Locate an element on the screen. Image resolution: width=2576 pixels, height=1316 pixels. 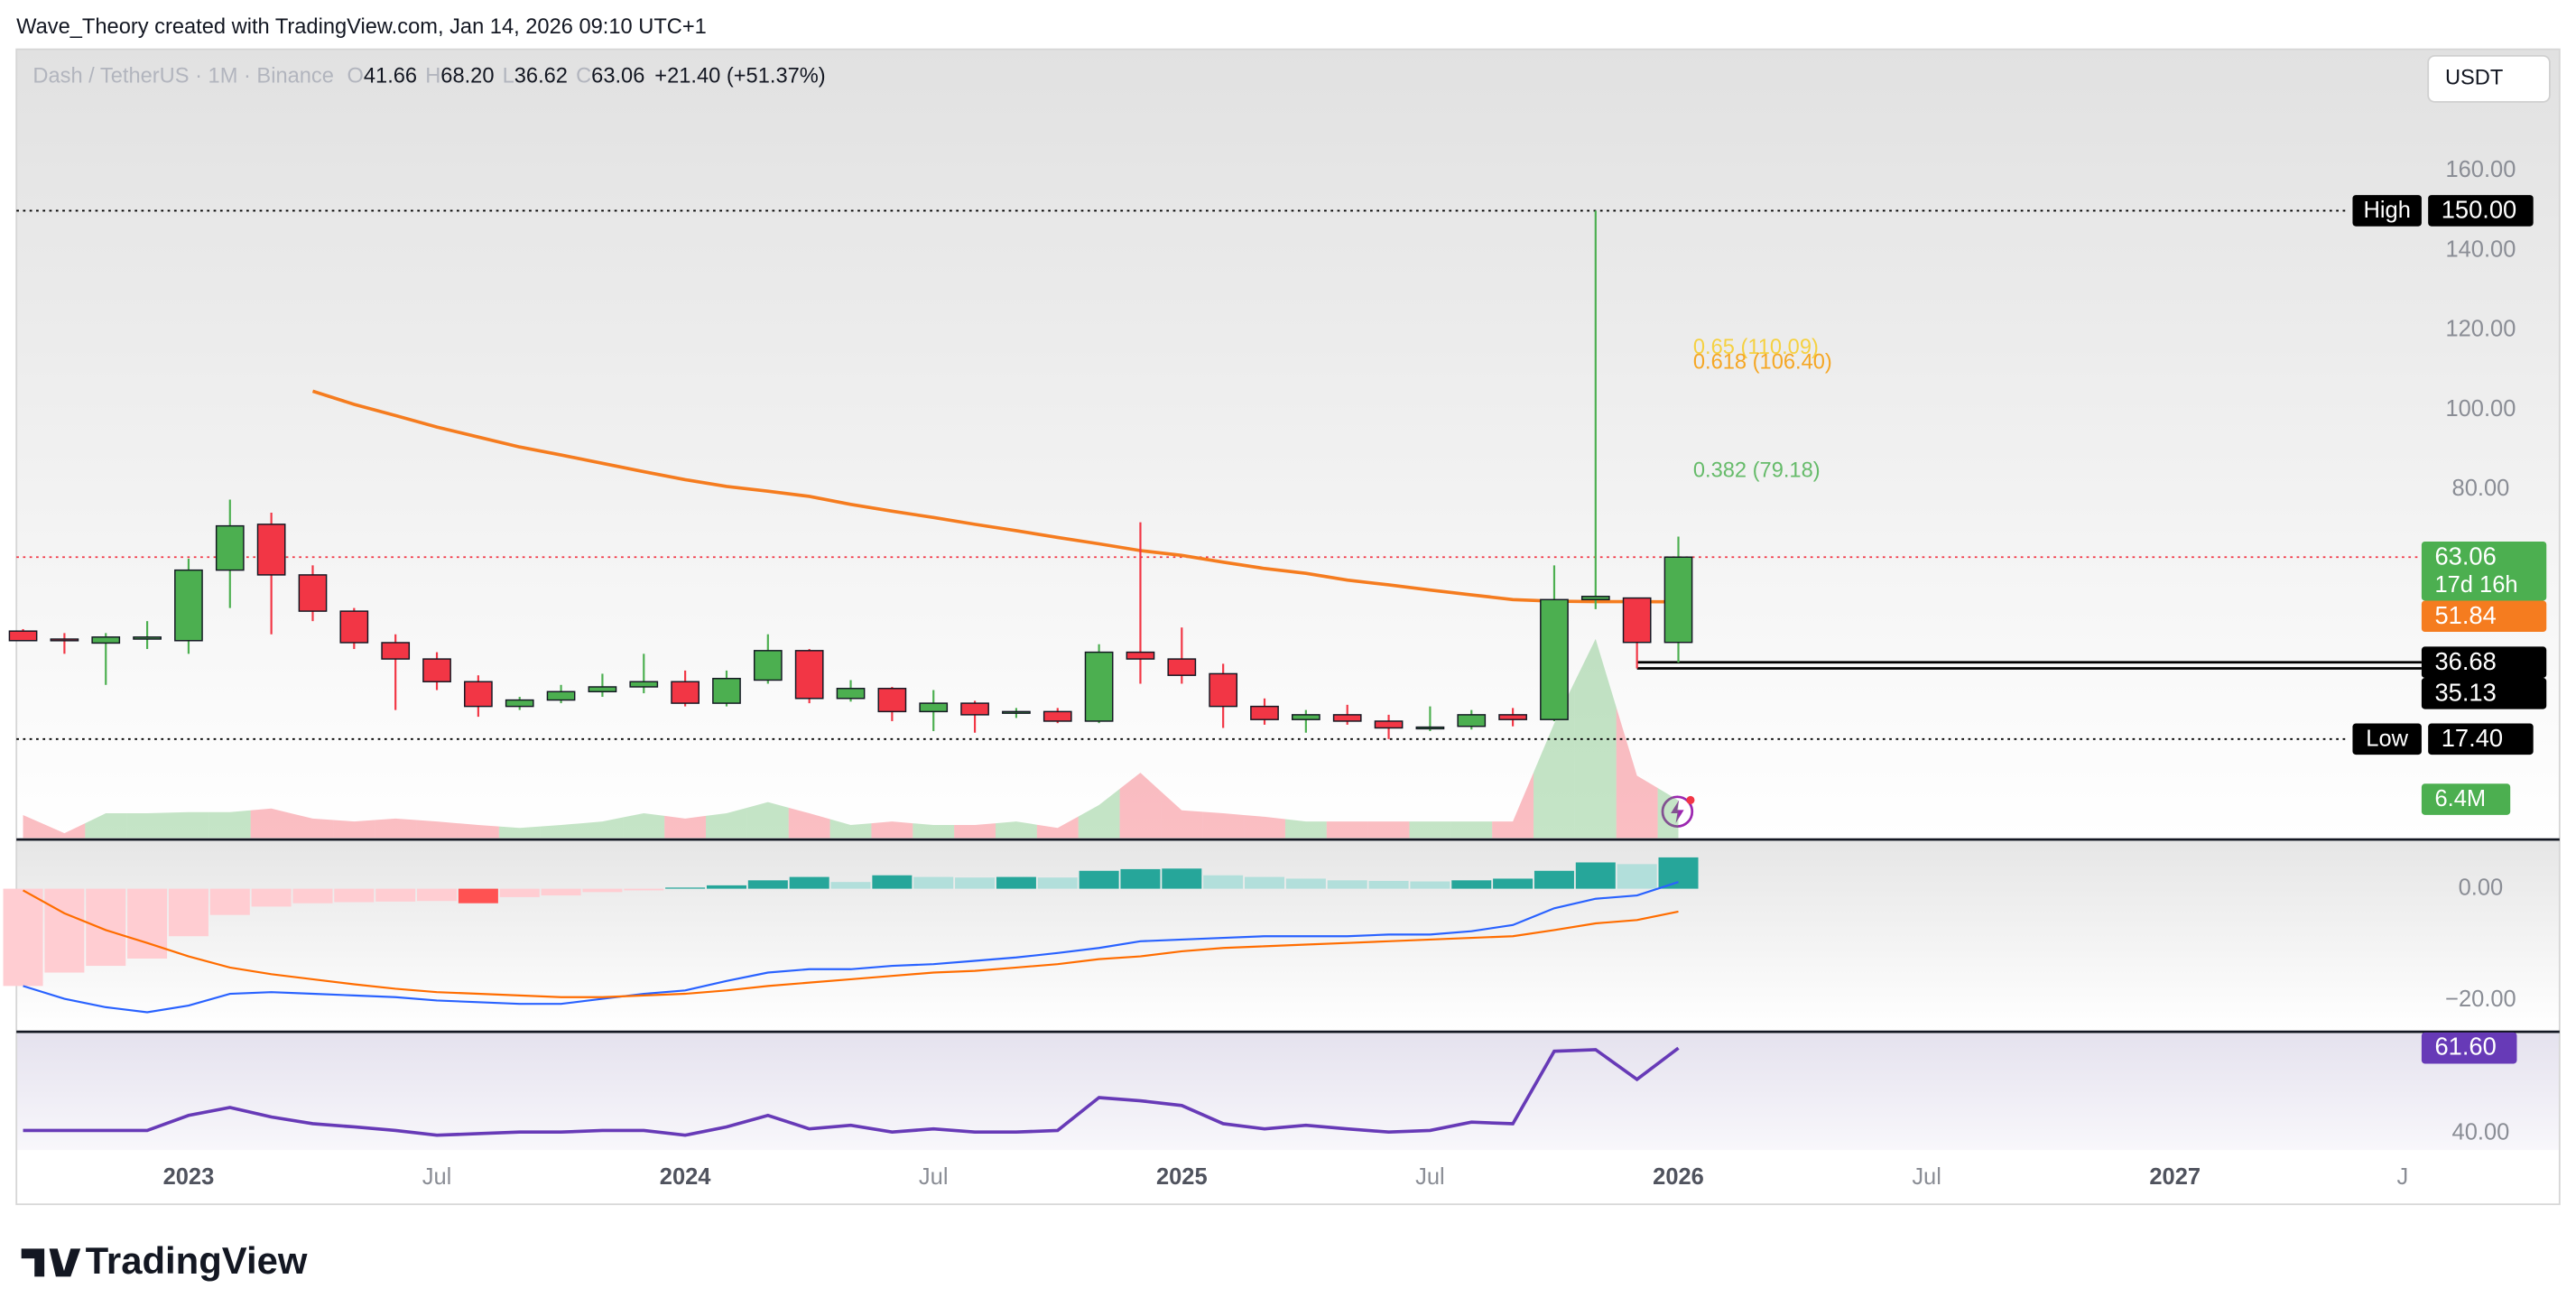
price-label-bg is located at coordinates (2484, 693).